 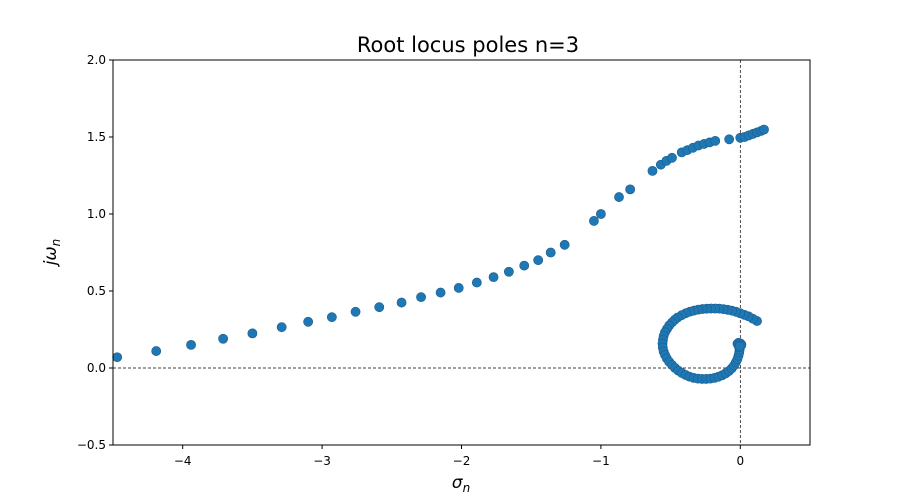 I want to click on y-axis-label-base: ω, so click(x=51, y=253).